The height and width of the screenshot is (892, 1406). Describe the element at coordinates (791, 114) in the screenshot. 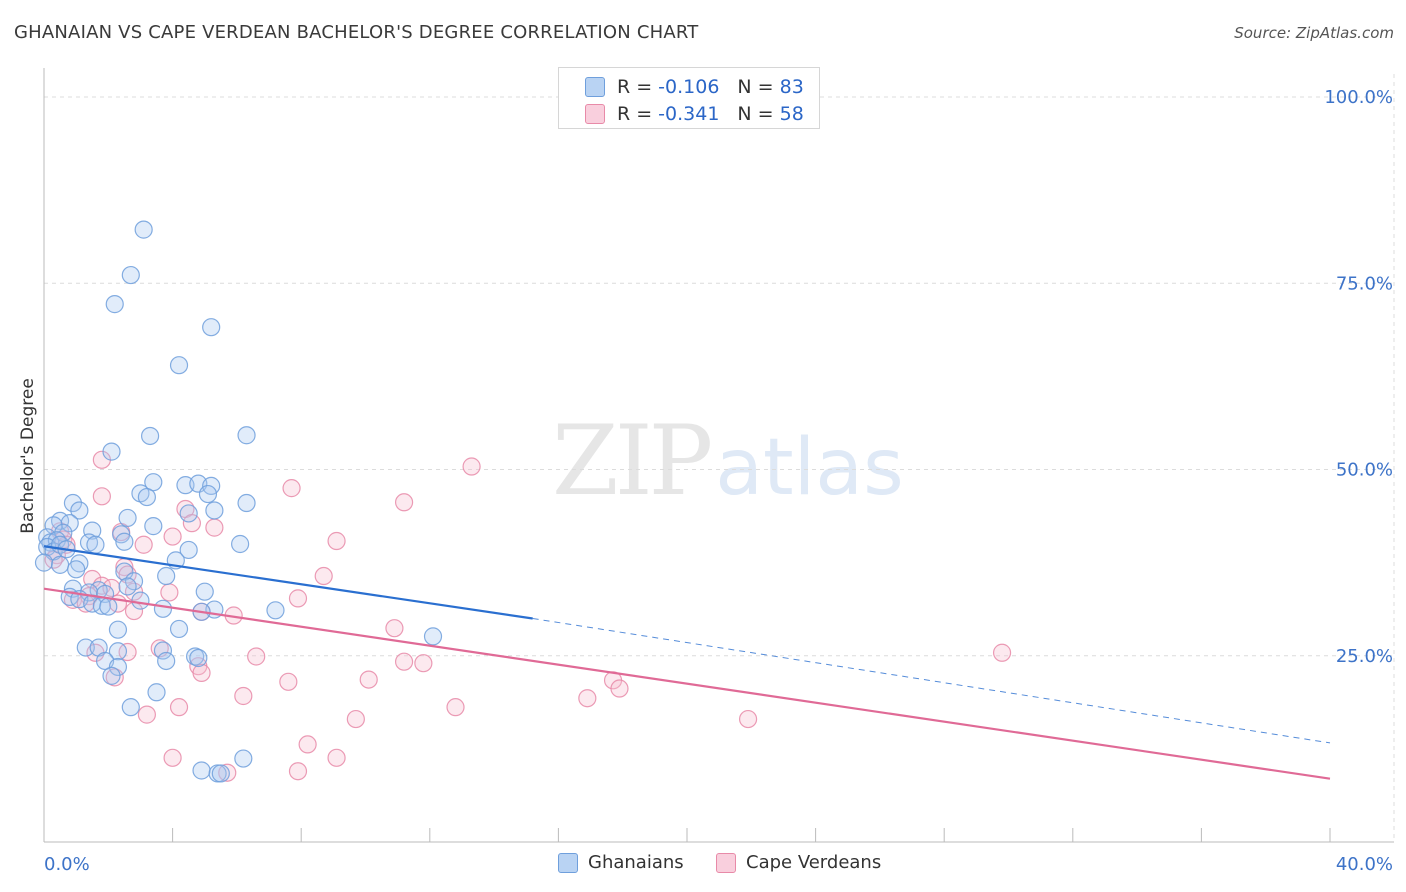

I see `legend-n-value: 58` at that location.